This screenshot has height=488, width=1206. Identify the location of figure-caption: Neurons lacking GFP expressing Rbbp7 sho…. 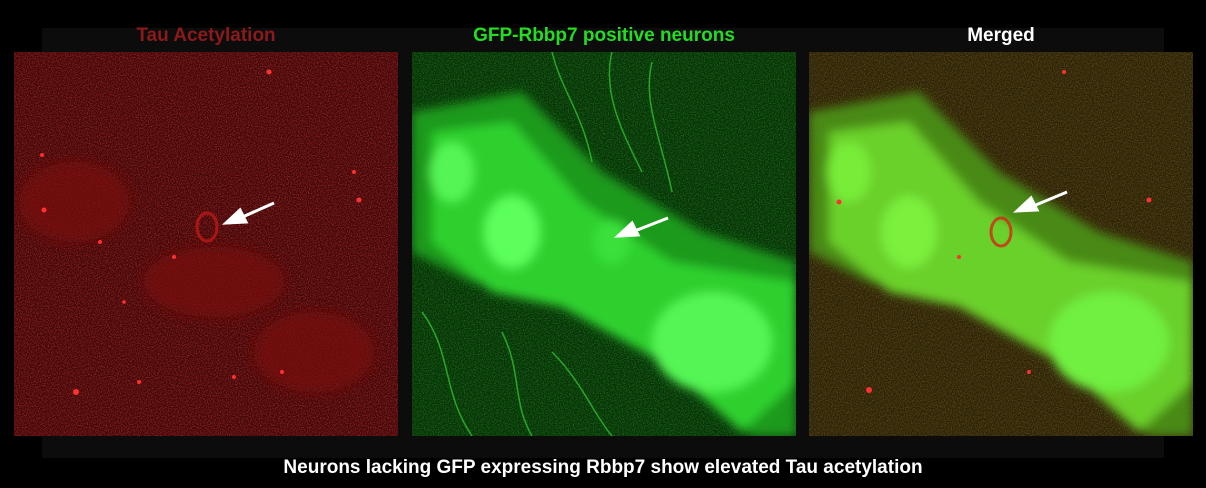
(603, 467).